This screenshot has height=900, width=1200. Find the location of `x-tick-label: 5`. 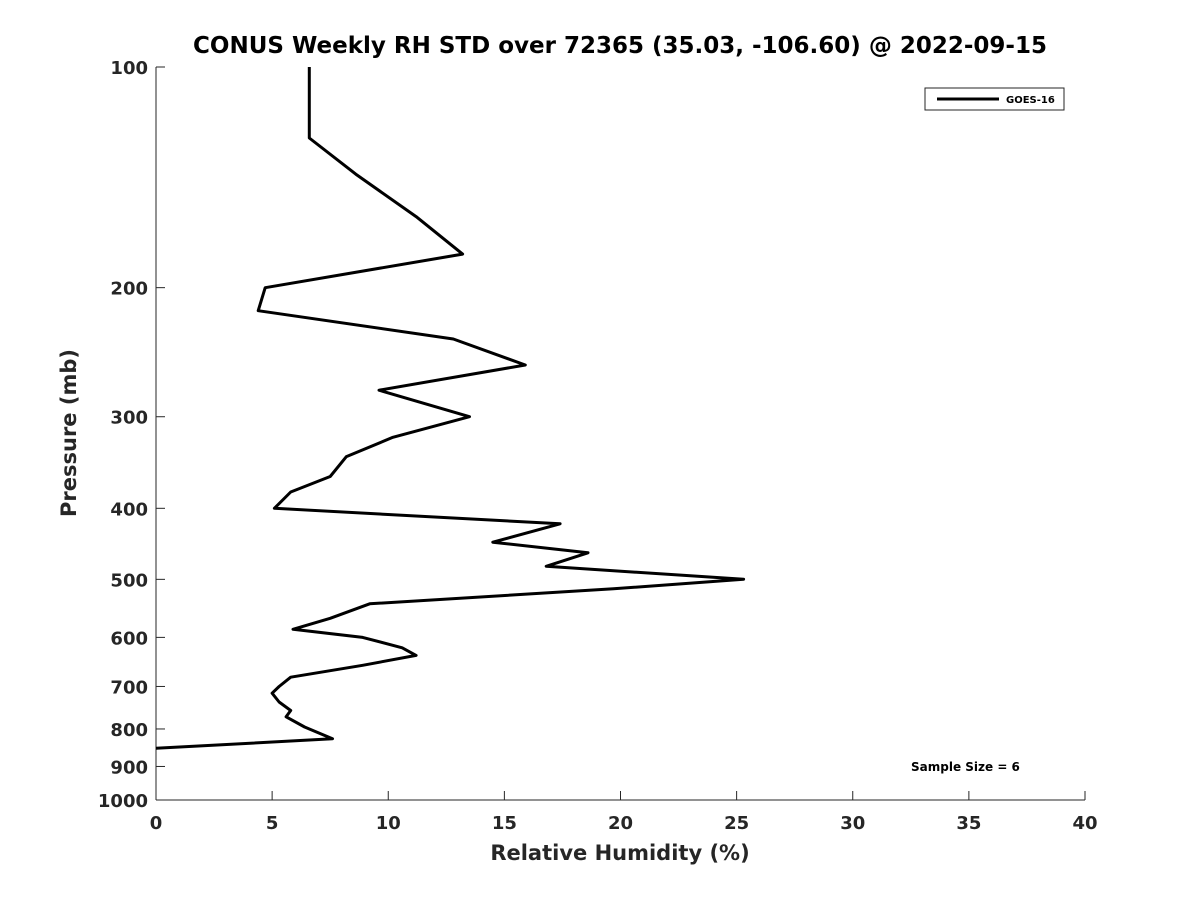

x-tick-label: 5 is located at coordinates (272, 823).